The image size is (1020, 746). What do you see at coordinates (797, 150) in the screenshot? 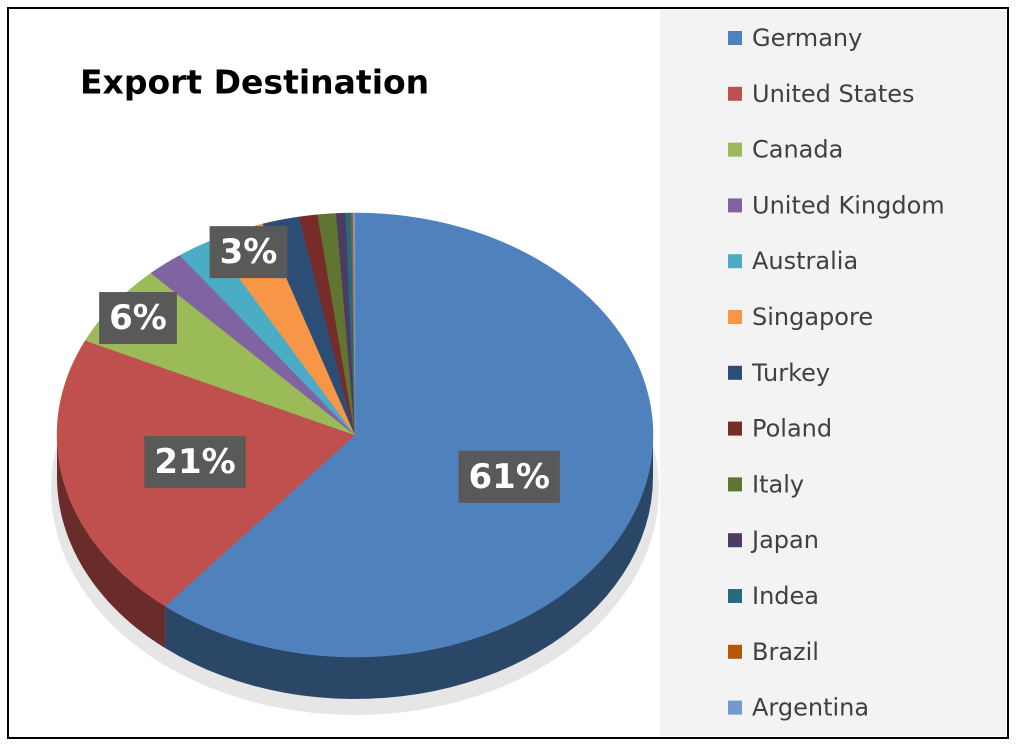
I see `legend-label: Canada` at bounding box center [797, 150].